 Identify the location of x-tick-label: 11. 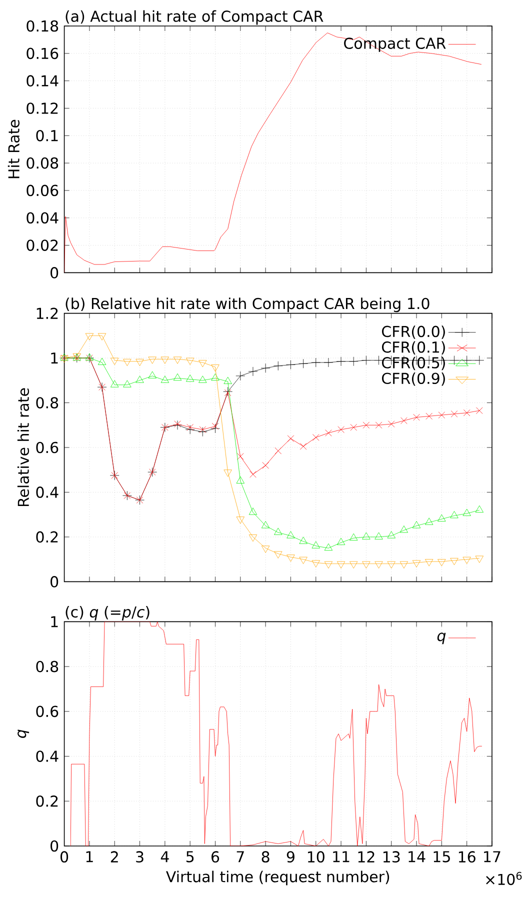
(341, 856).